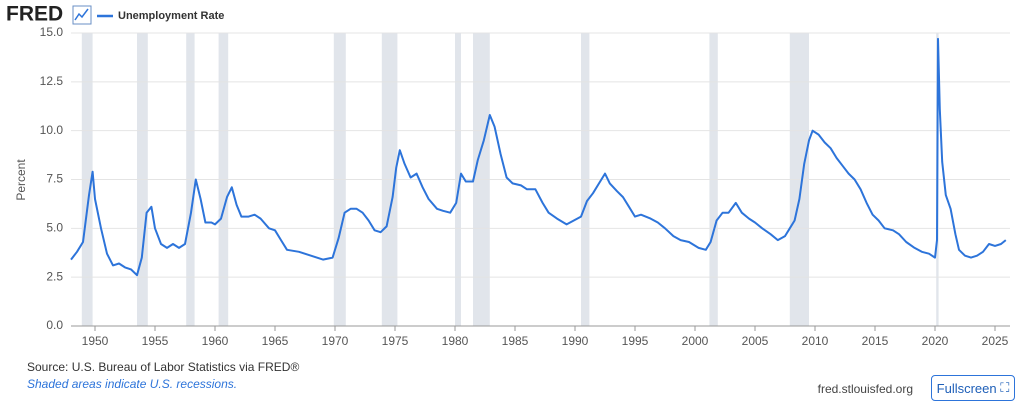  Describe the element at coordinates (966, 388) in the screenshot. I see `fullscreen-label: Fullscreen` at that location.